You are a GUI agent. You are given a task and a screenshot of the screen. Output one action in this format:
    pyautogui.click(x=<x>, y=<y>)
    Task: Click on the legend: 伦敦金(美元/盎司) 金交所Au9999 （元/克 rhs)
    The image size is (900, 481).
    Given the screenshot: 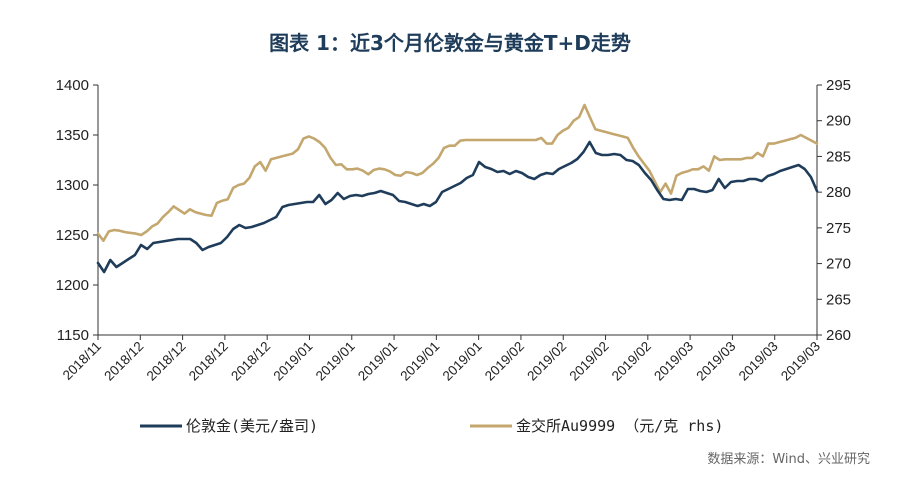 What is the action you would take?
    pyautogui.click(x=431, y=426)
    